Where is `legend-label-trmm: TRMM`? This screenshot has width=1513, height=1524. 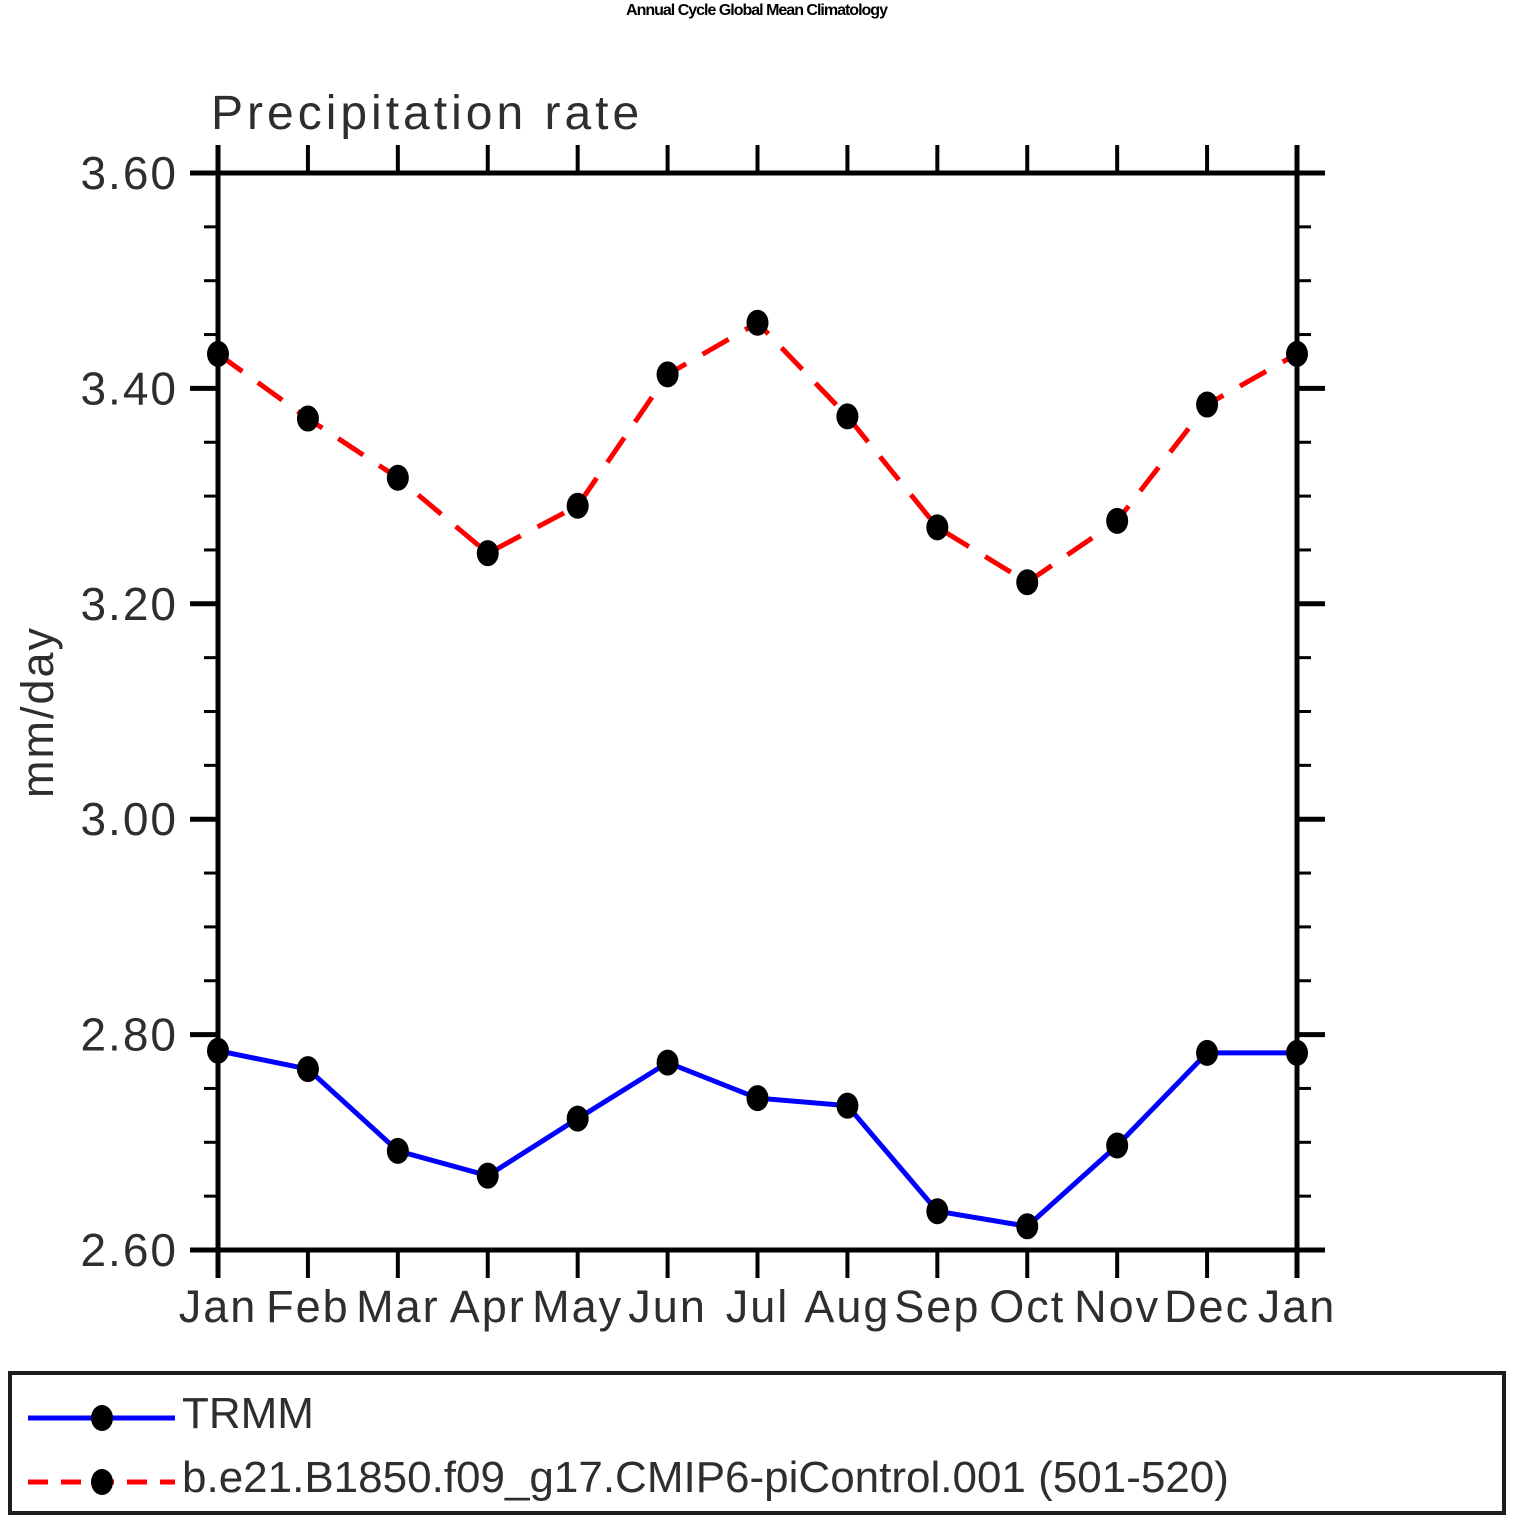
legend-label-trmm: TRMM is located at coordinates (248, 1413).